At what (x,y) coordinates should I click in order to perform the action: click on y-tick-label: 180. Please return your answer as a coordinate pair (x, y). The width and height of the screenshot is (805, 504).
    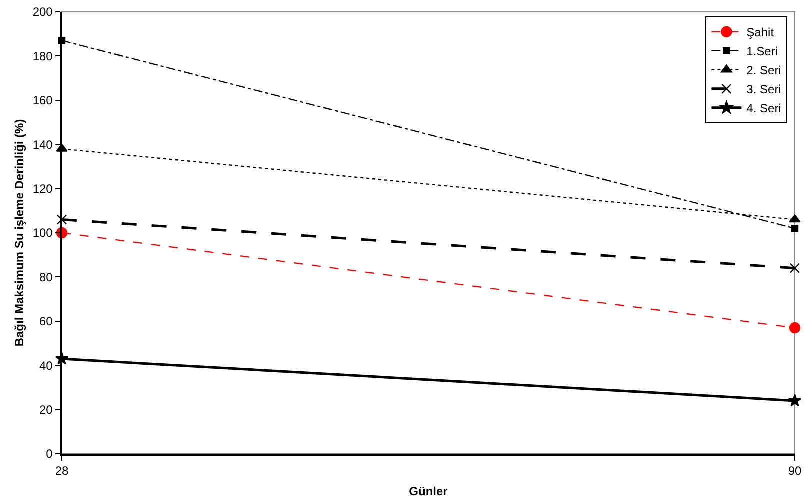
    Looking at the image, I should click on (43, 56).